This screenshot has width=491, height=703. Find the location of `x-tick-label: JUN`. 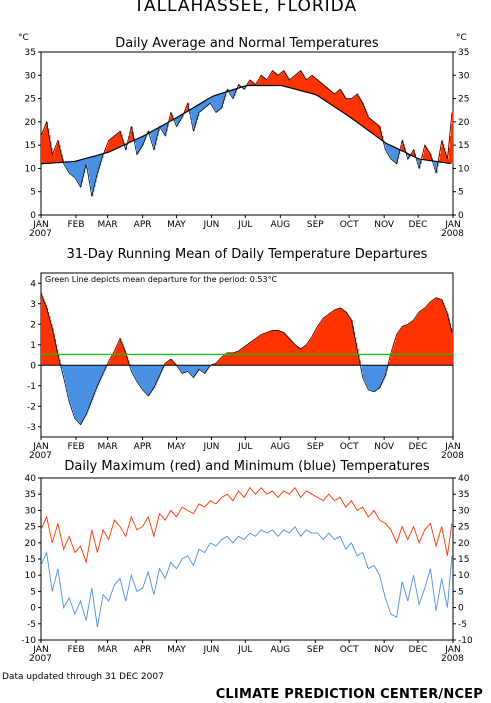

x-tick-label: JUN is located at coordinates (210, 650).